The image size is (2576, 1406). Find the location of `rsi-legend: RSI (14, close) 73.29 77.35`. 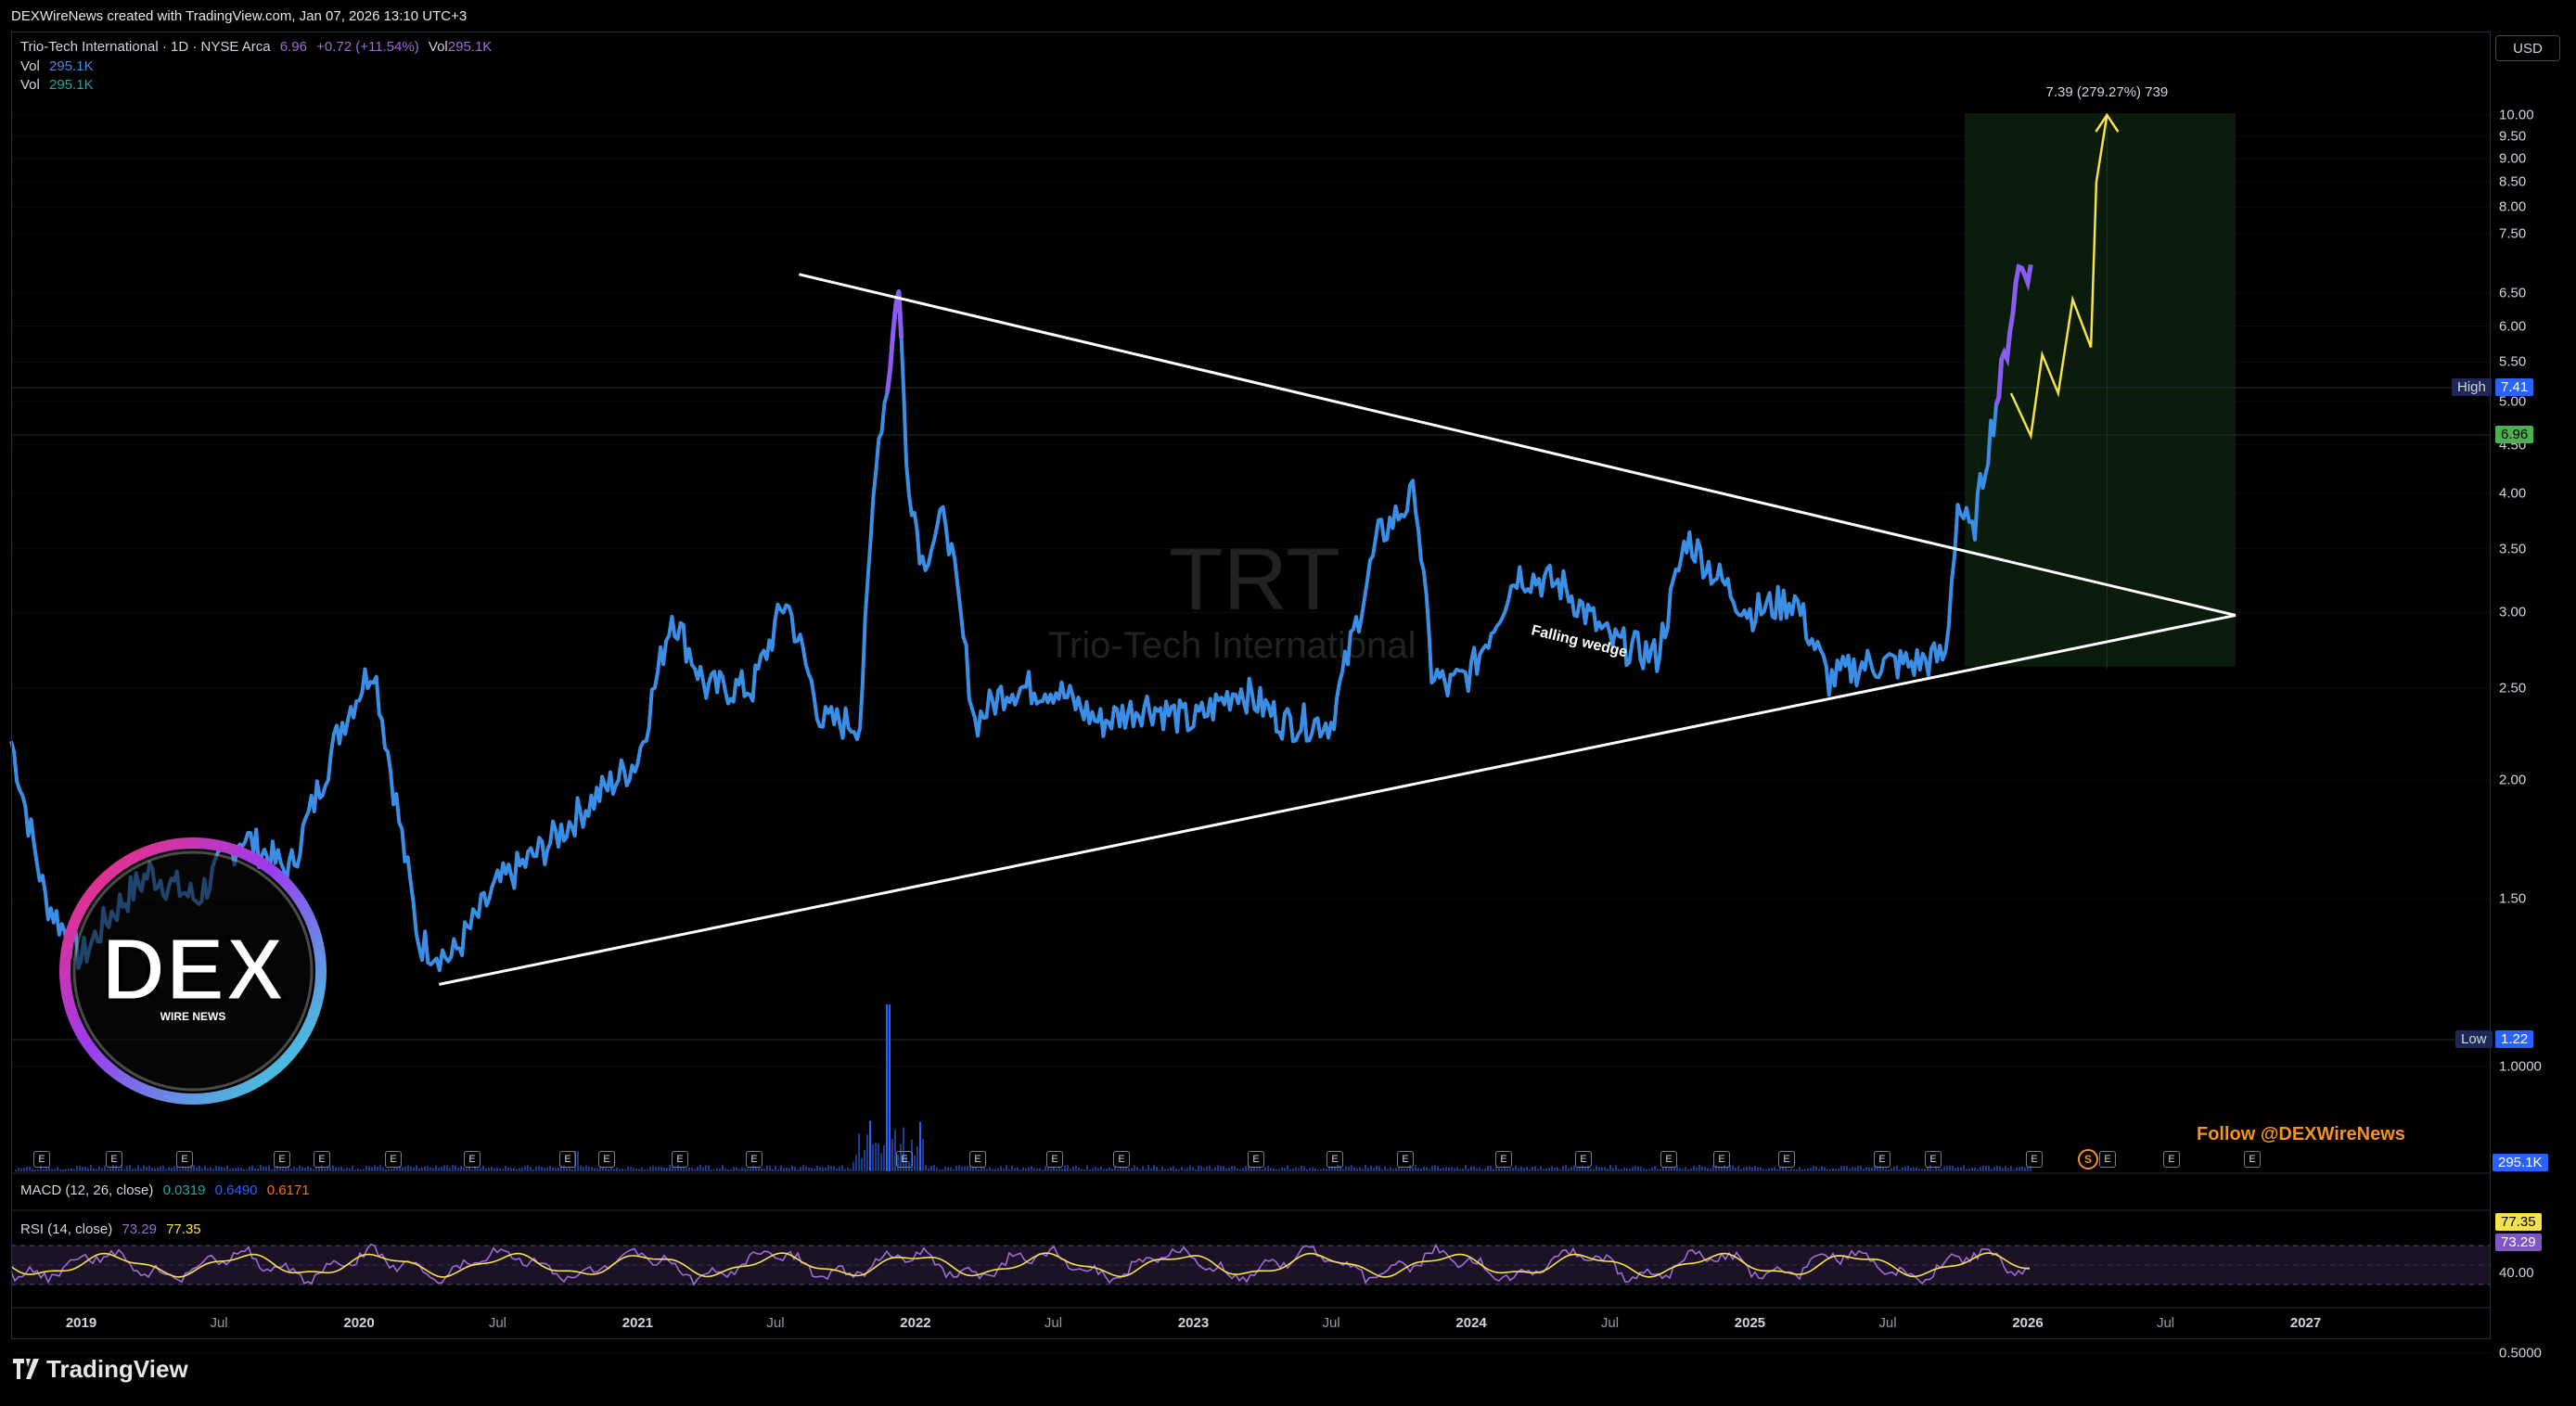

rsi-legend: RSI (14, close) 73.29 77.35 is located at coordinates (113, 1229).